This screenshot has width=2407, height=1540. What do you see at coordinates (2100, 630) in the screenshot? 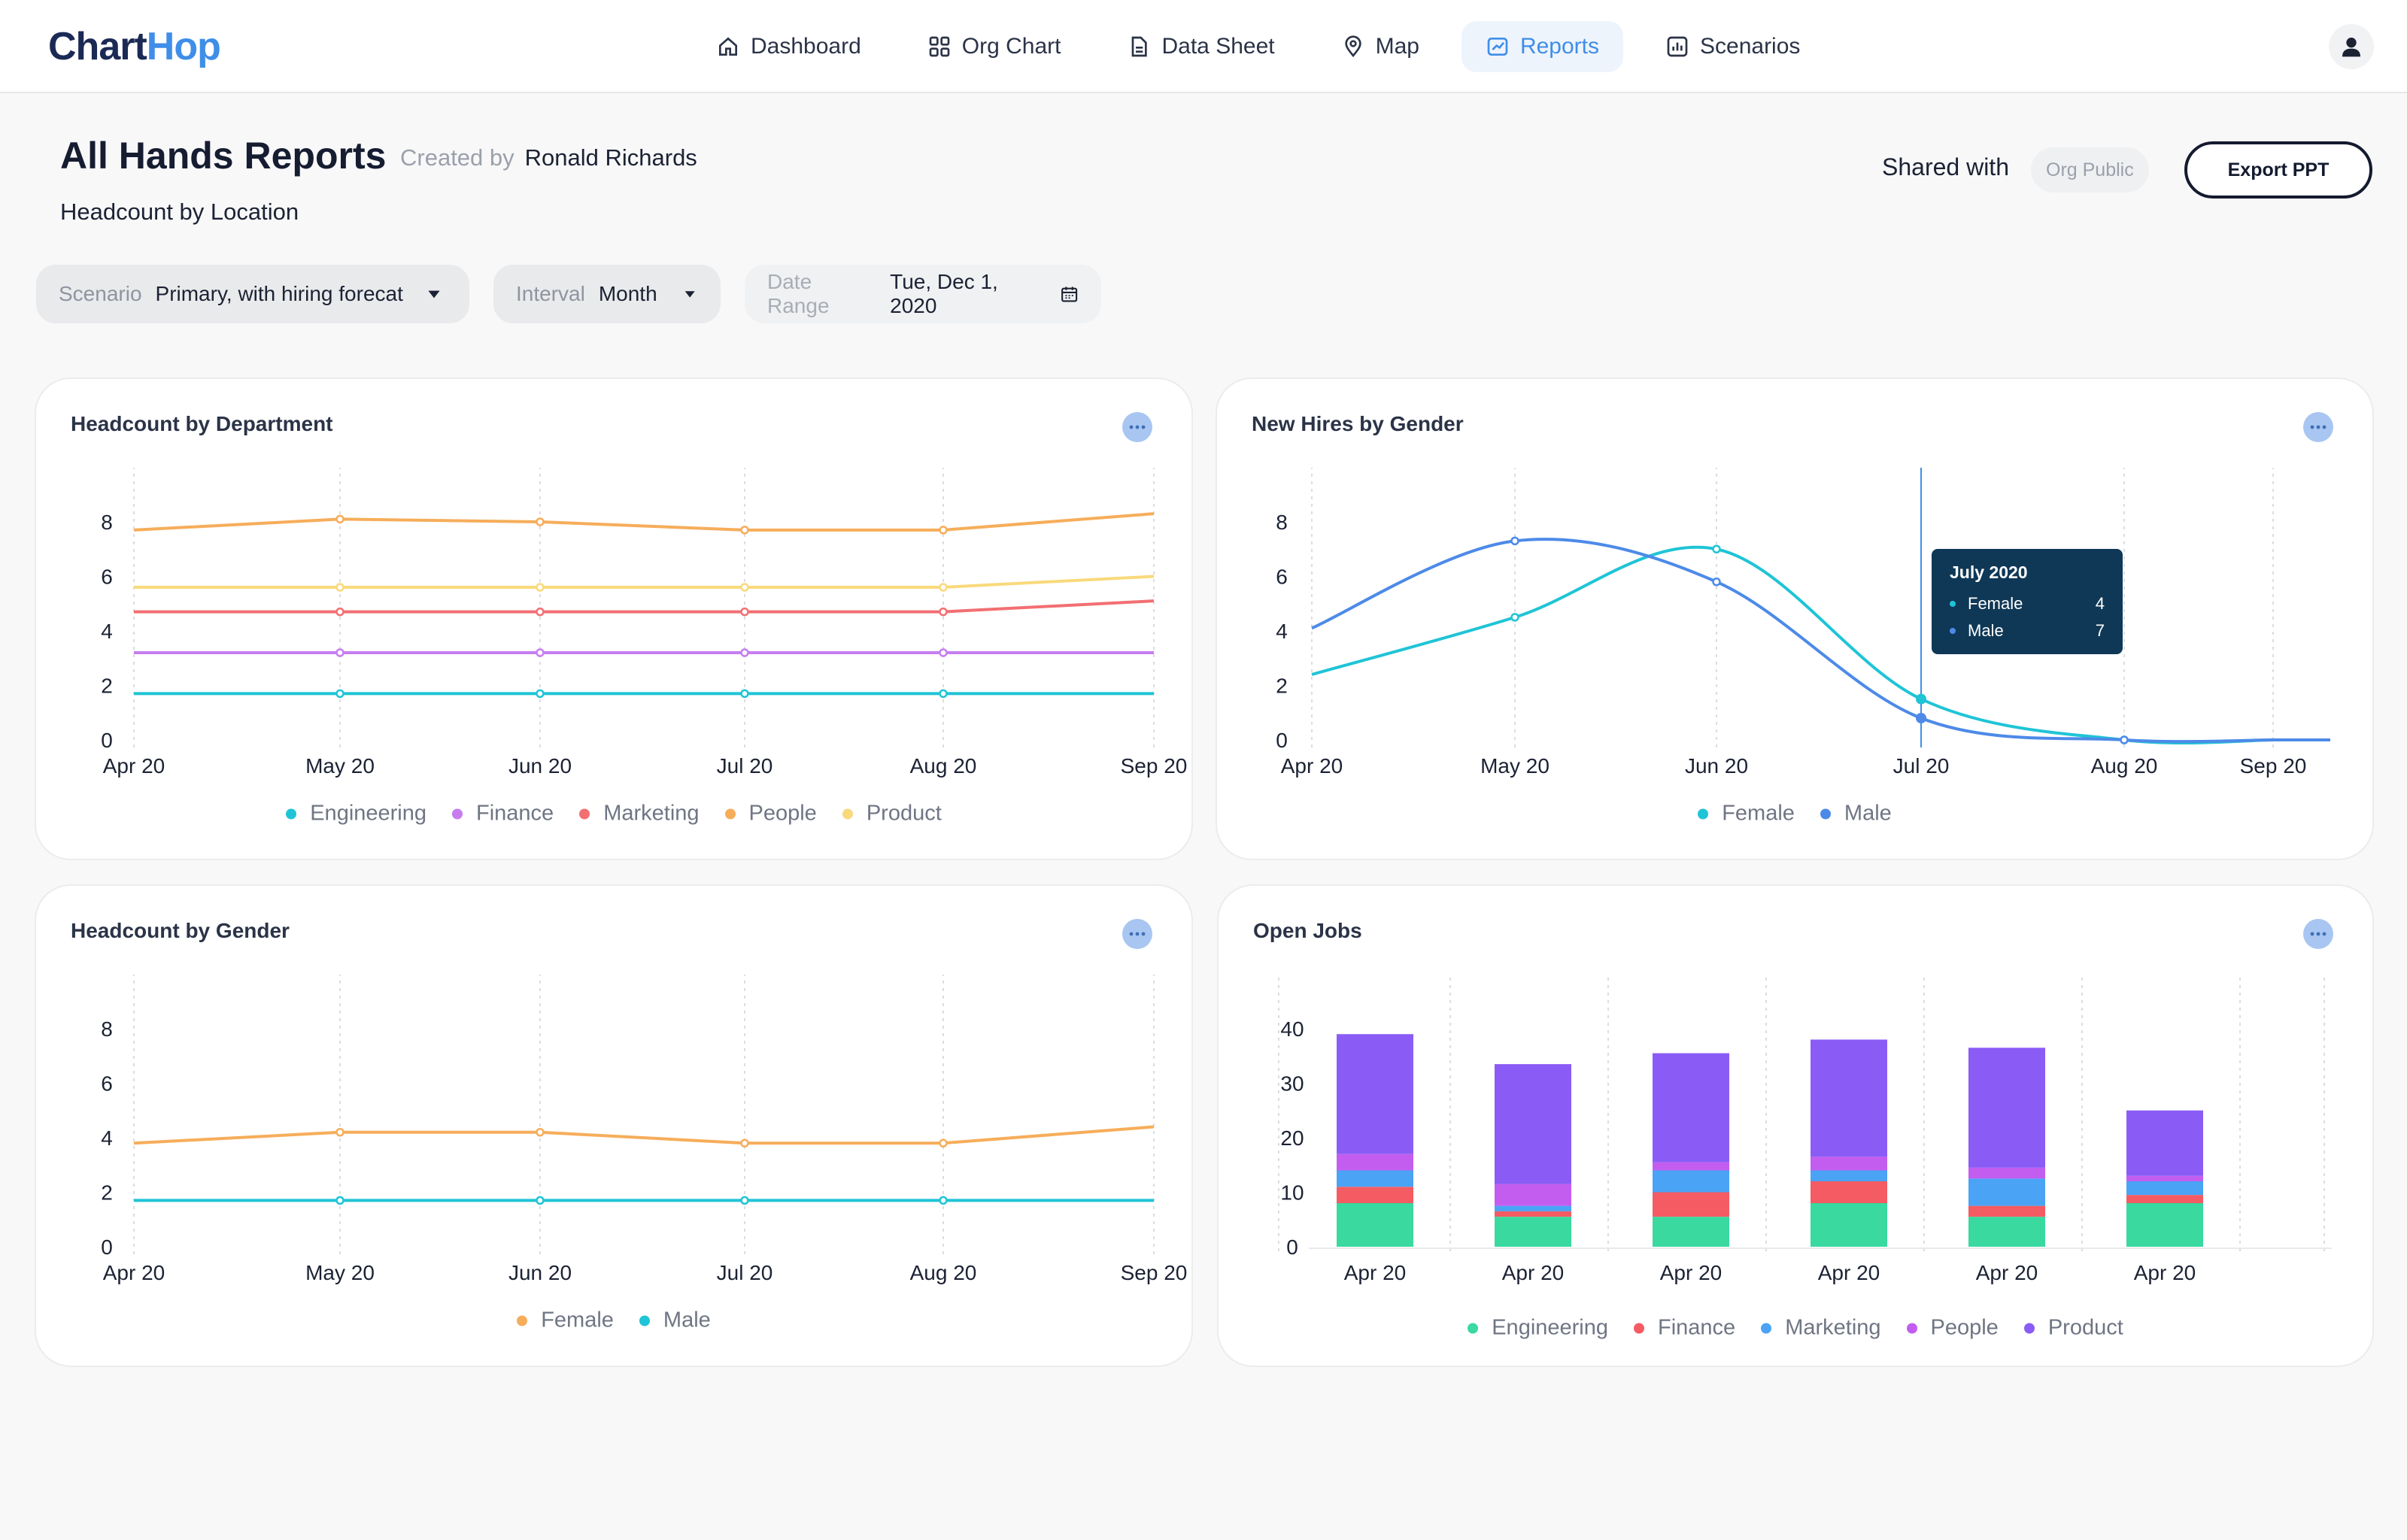
I see `tooltip-row-value: 7` at bounding box center [2100, 630].